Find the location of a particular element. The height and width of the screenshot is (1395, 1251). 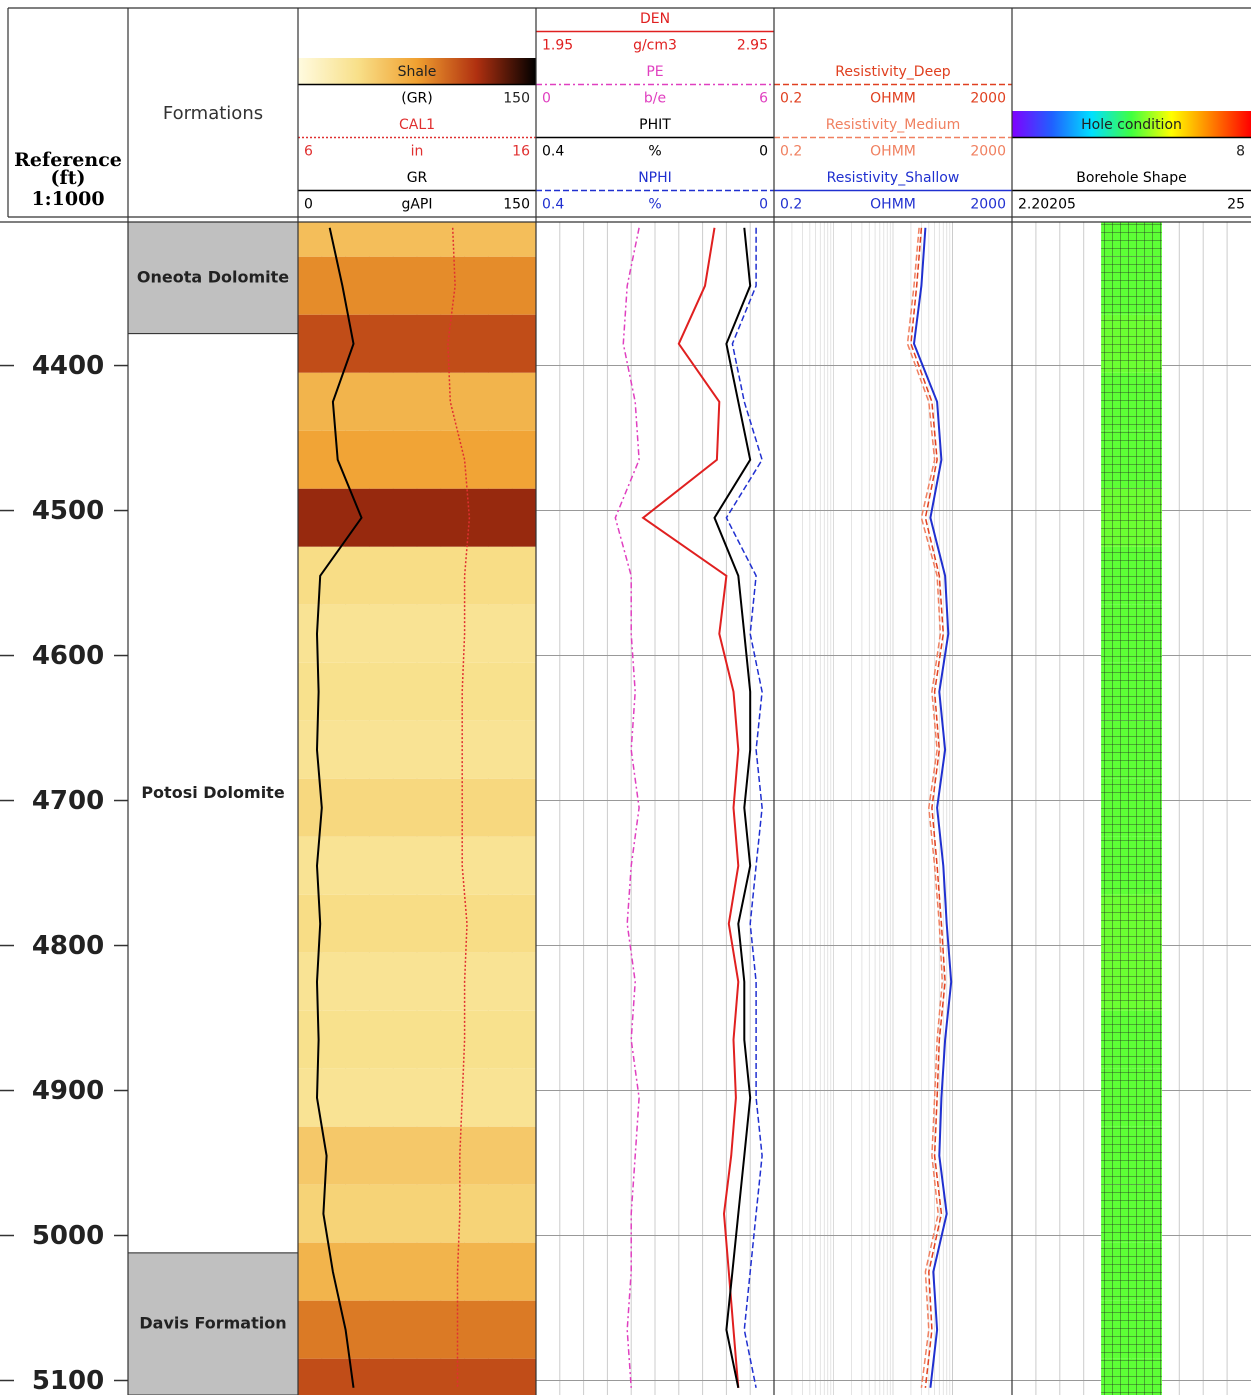

curve-name: GR is located at coordinates (417, 178).